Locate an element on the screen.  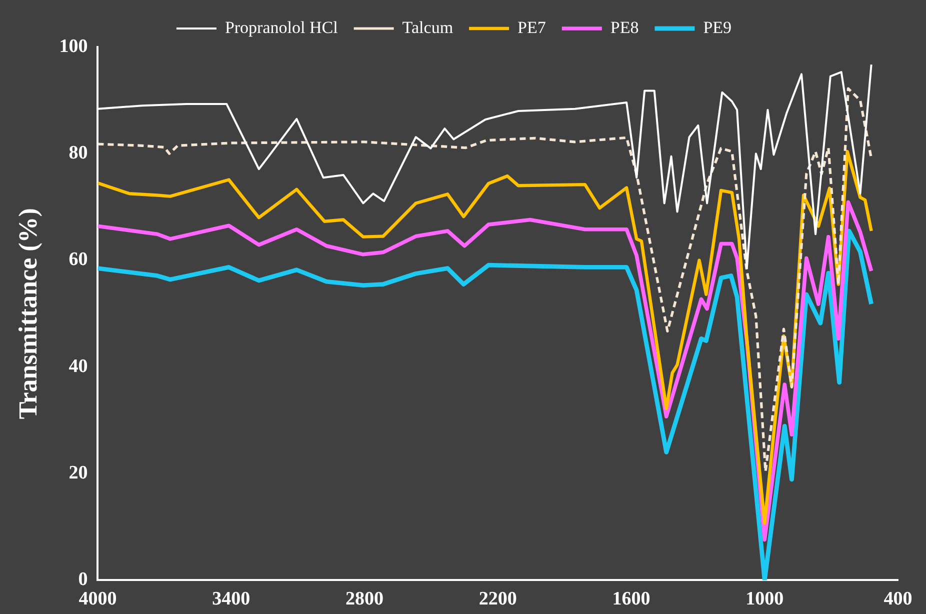
legend-label: Talcum is located at coordinates (428, 27).